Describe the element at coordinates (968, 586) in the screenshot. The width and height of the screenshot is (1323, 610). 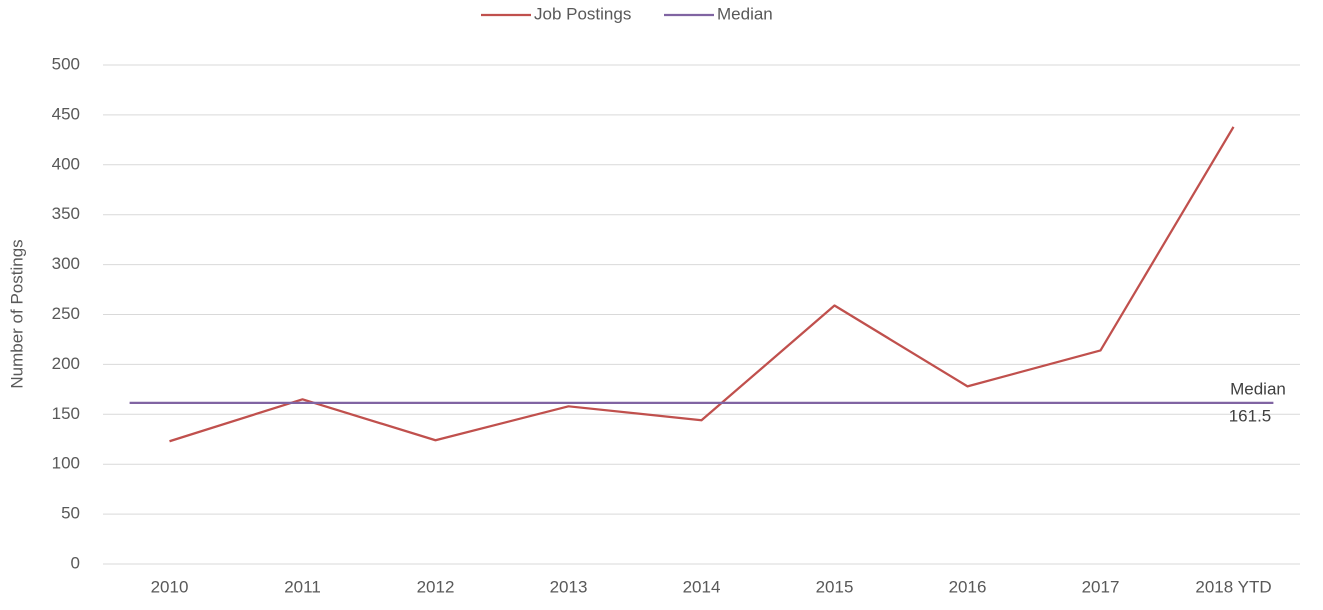
I see `x-tick-label: 2016` at that location.